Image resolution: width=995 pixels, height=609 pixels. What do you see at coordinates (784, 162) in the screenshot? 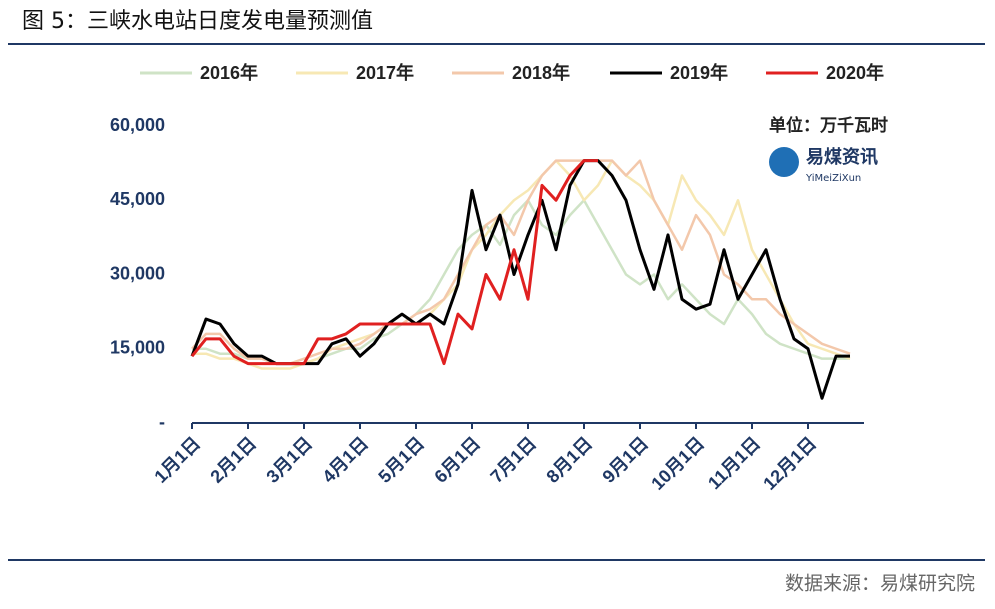
I see `logo-icon` at bounding box center [784, 162].